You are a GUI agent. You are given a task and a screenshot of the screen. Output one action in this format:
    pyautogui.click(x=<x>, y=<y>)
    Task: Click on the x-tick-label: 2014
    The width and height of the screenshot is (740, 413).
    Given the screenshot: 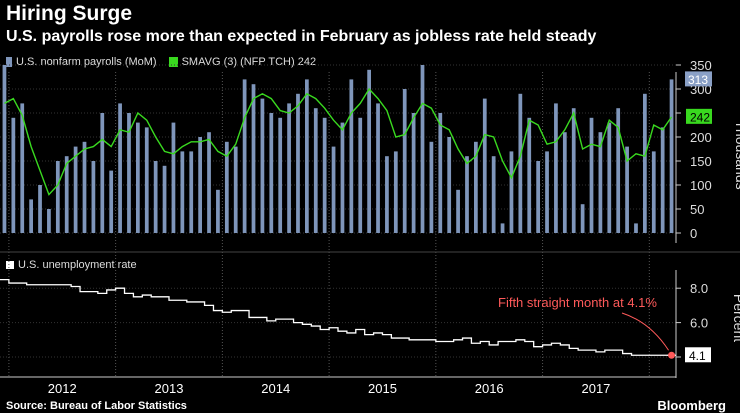 What is the action you would take?
    pyautogui.click(x=275, y=388)
    